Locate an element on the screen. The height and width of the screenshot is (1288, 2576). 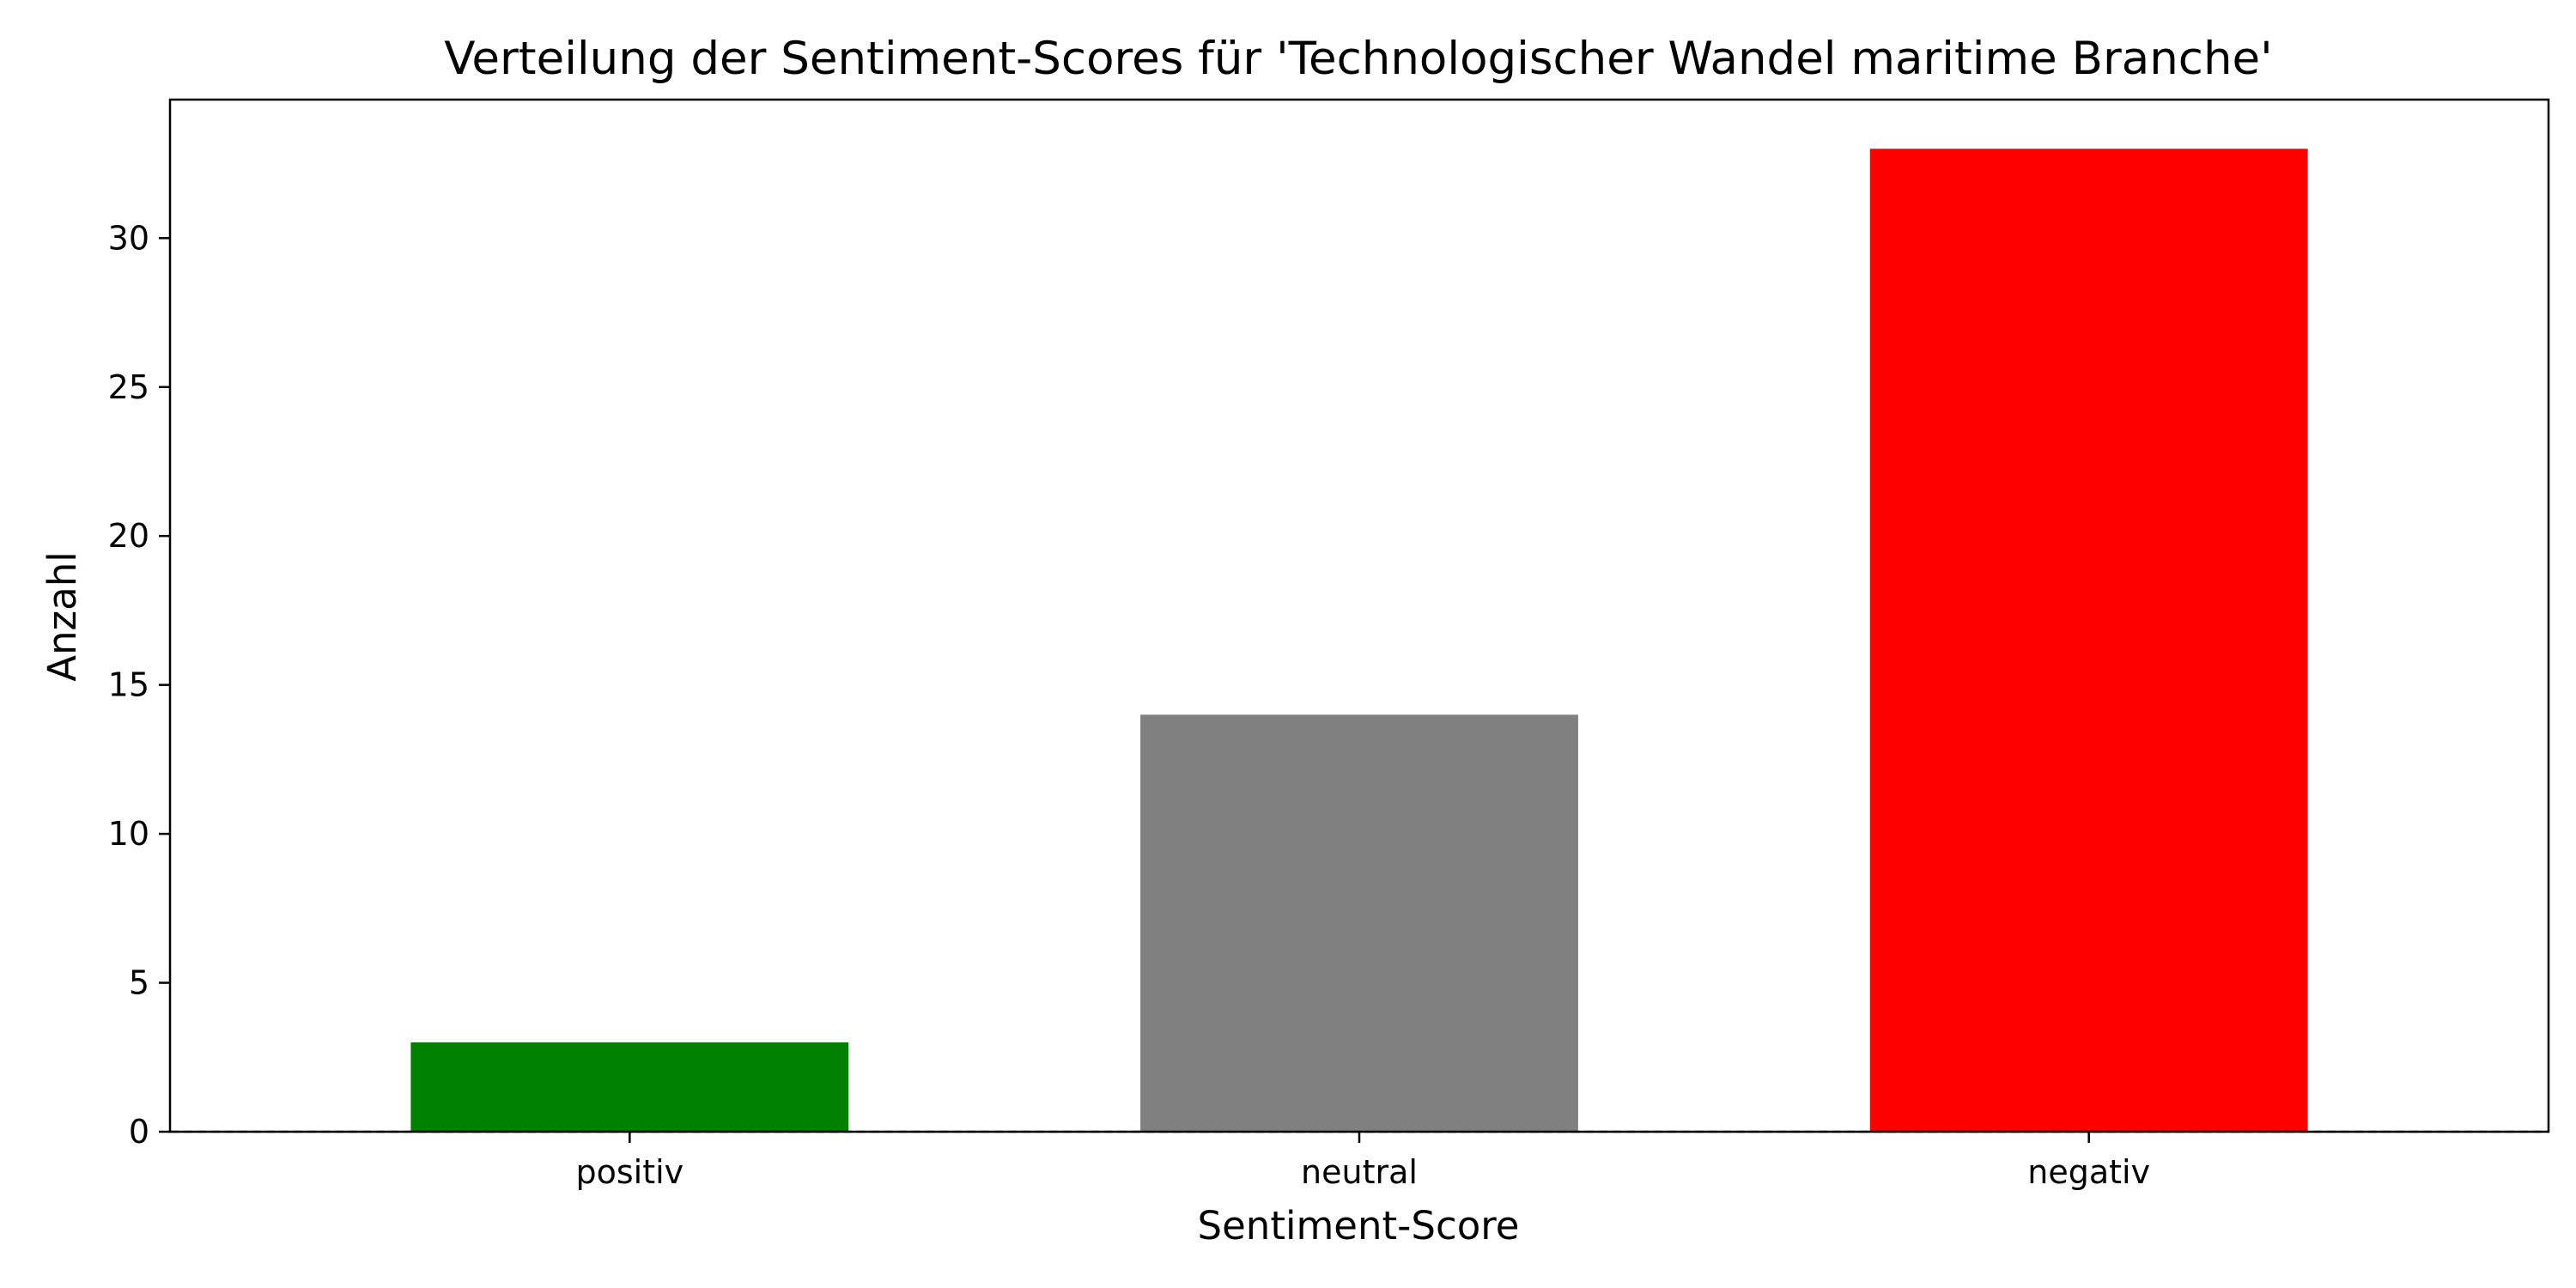
bar-neutral is located at coordinates (1359, 923).